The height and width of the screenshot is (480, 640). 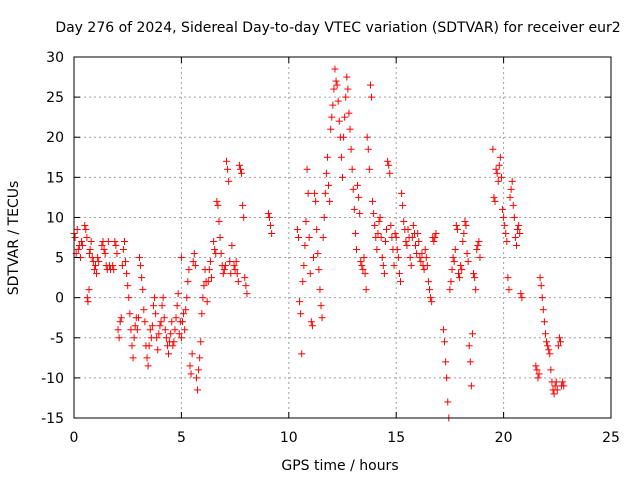 What do you see at coordinates (504, 438) in the screenshot?
I see `x-tick-label: 20` at bounding box center [504, 438].